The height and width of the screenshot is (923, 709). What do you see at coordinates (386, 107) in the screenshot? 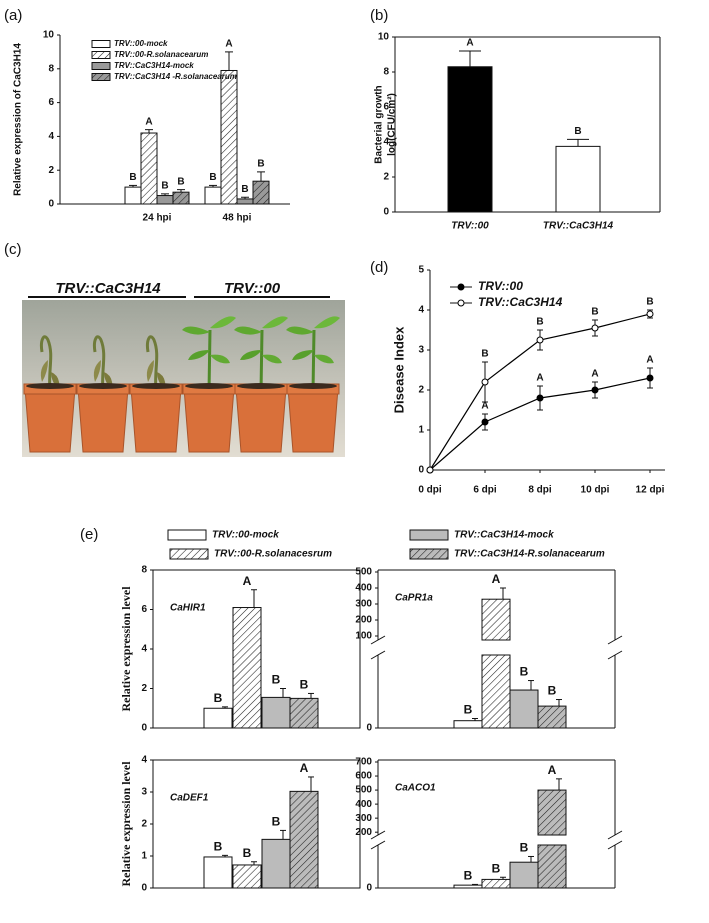
I see `y-tick-label: 6` at bounding box center [386, 107].